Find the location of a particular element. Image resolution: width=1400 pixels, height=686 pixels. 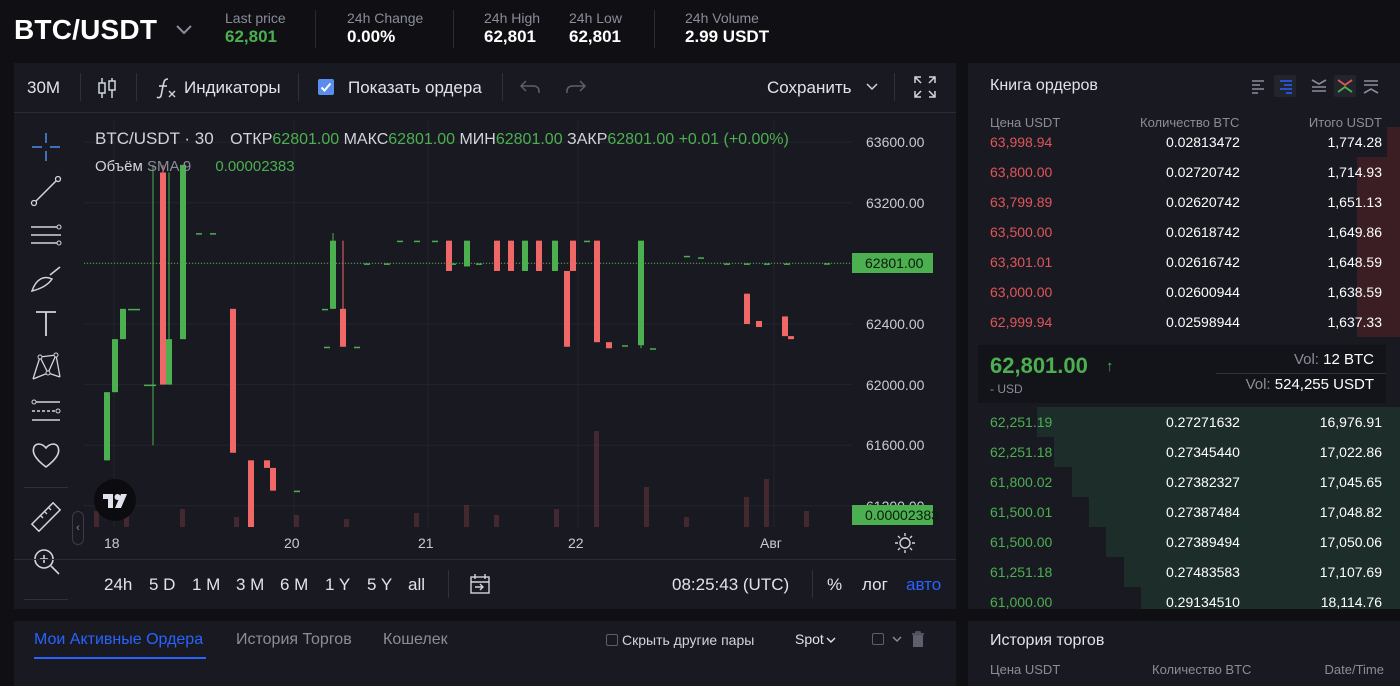

ask-row: 63,500.00 0.02618742 1,649.86 is located at coordinates (1184, 232).